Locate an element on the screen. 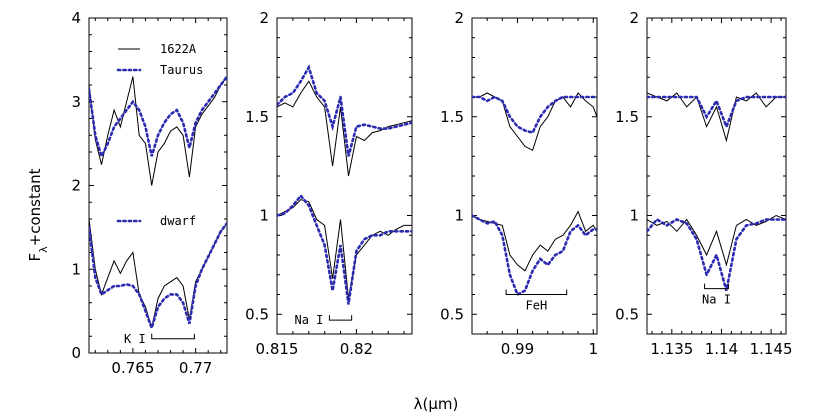 The height and width of the screenshot is (420, 830). panel-1-frame is located at coordinates (158, 185).